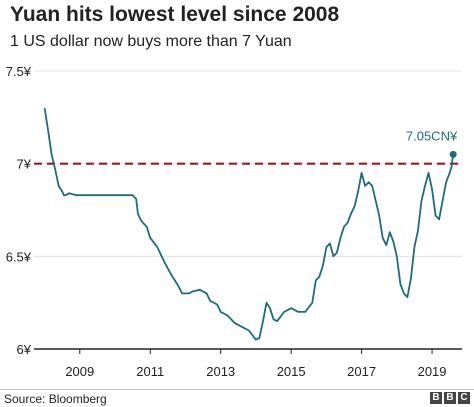 This screenshot has width=474, height=407. I want to click on x-tick-label: 2019, so click(432, 371).